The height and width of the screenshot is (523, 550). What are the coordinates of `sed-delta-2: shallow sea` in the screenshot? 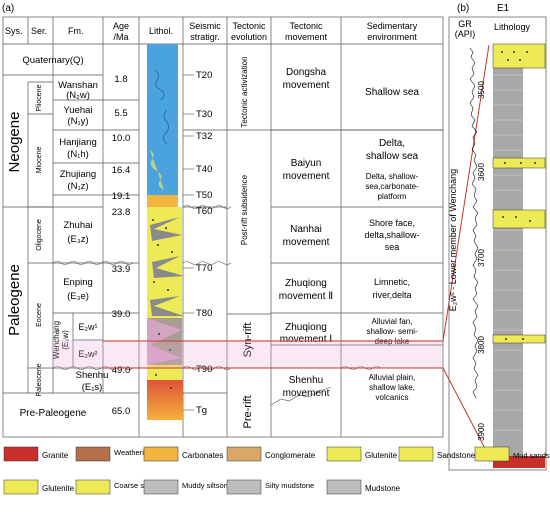 It's located at (392, 156).